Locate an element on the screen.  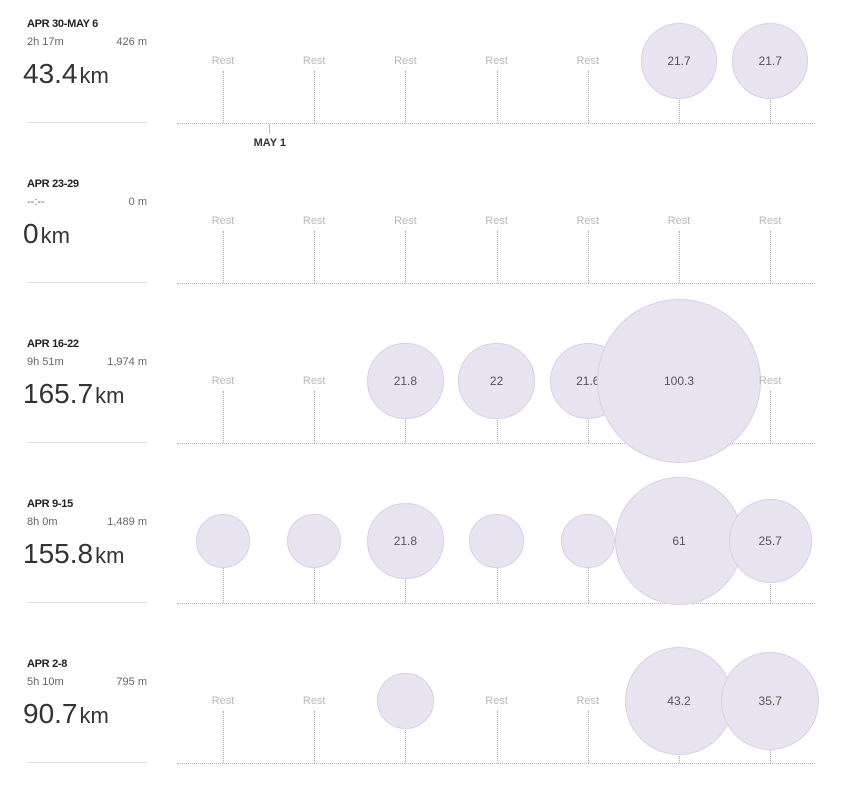
activity-bubble: 61 is located at coordinates (679, 541).